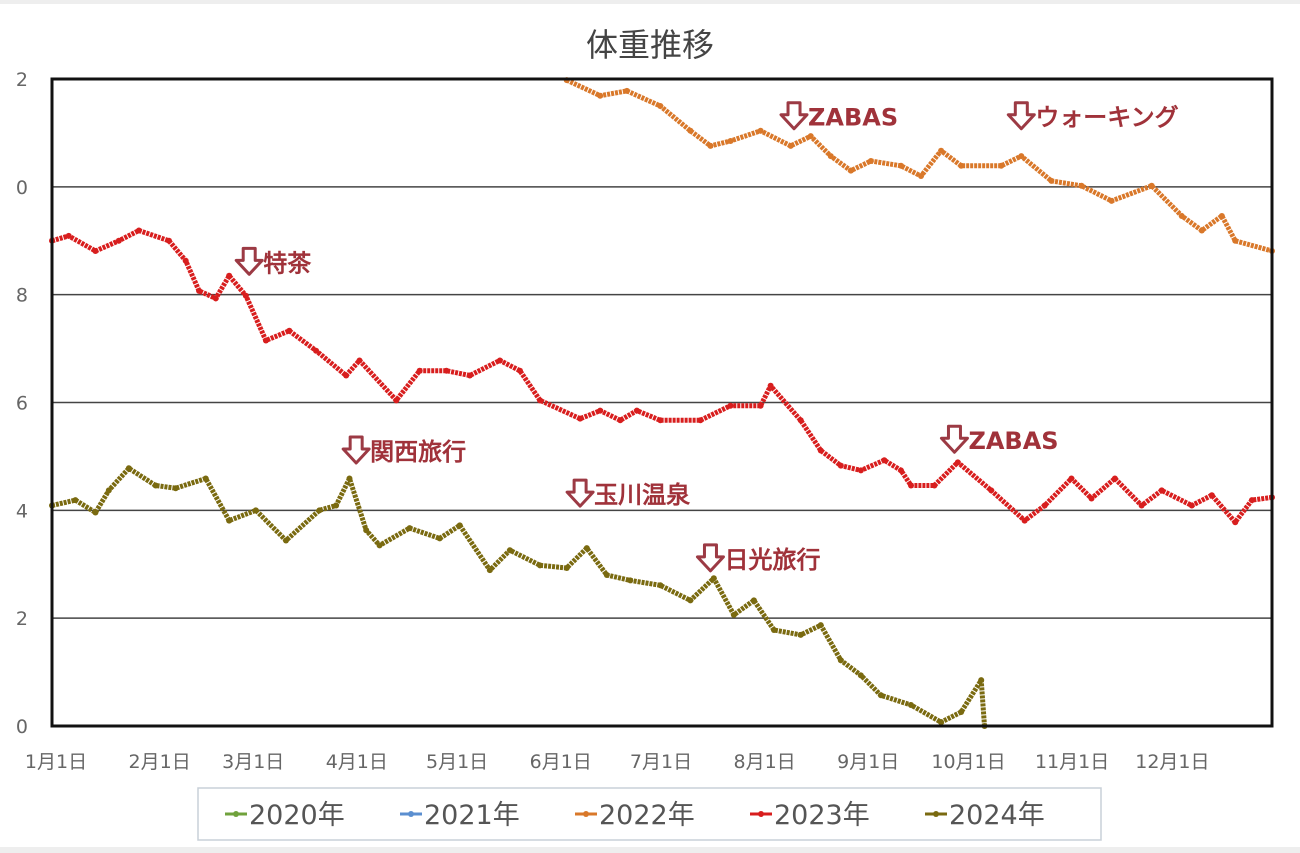  I want to click on legend-item-2022年: 2022年, so click(635, 815).